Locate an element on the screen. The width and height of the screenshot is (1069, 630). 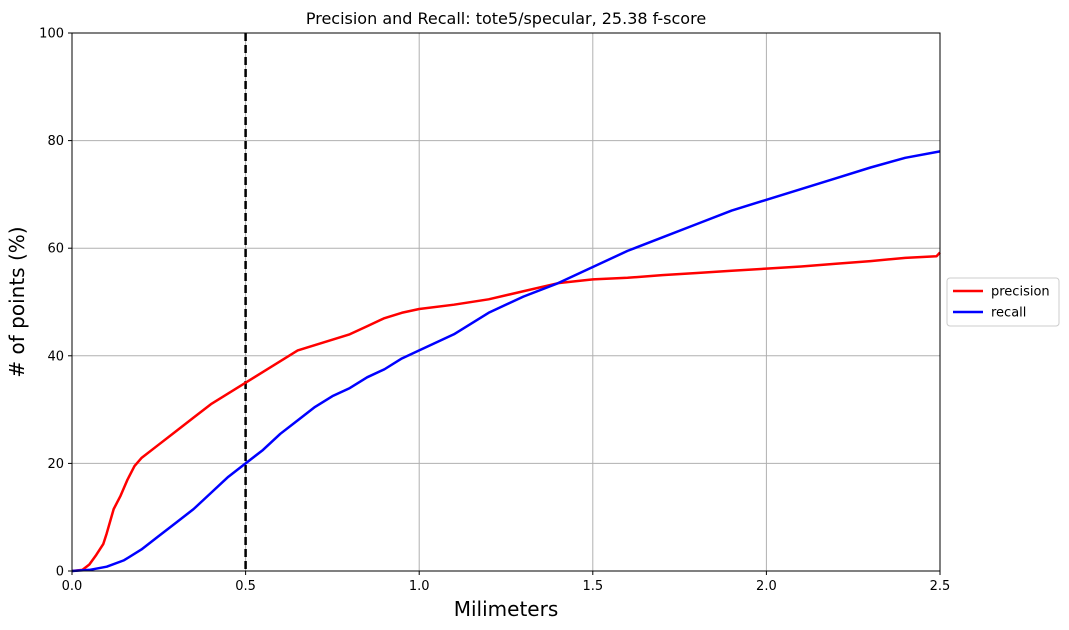
x-tick-label: 0.0 is located at coordinates (72, 586).